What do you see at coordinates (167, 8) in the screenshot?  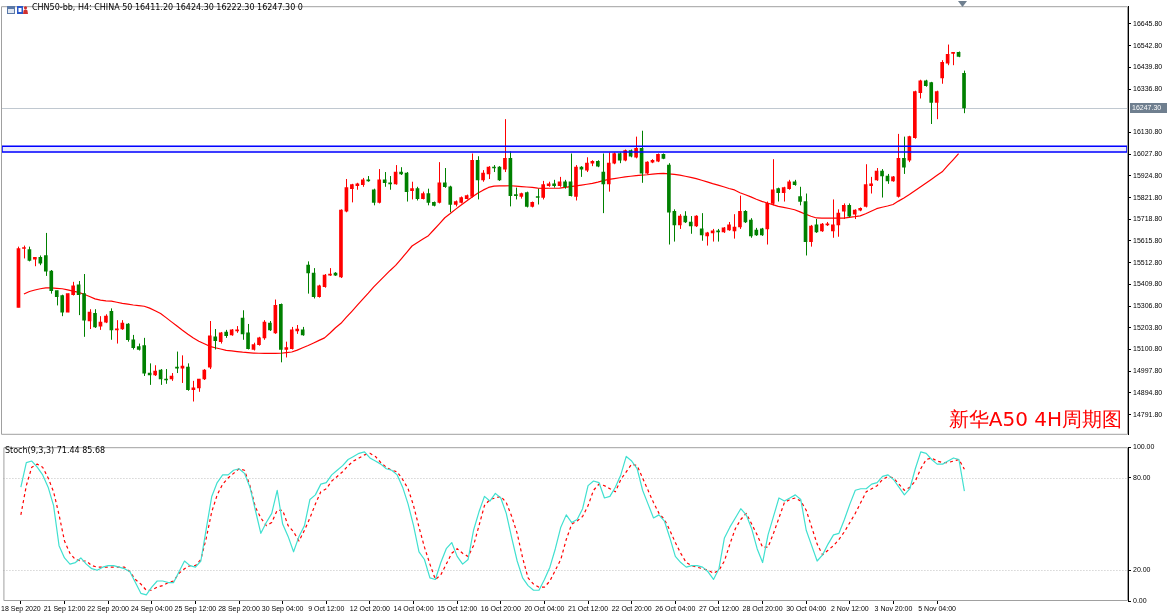 I see `chart-title: CHN50-bb, H4: CHINA 50 16411.20 16424.30 16222.30 16247.30 0` at bounding box center [167, 8].